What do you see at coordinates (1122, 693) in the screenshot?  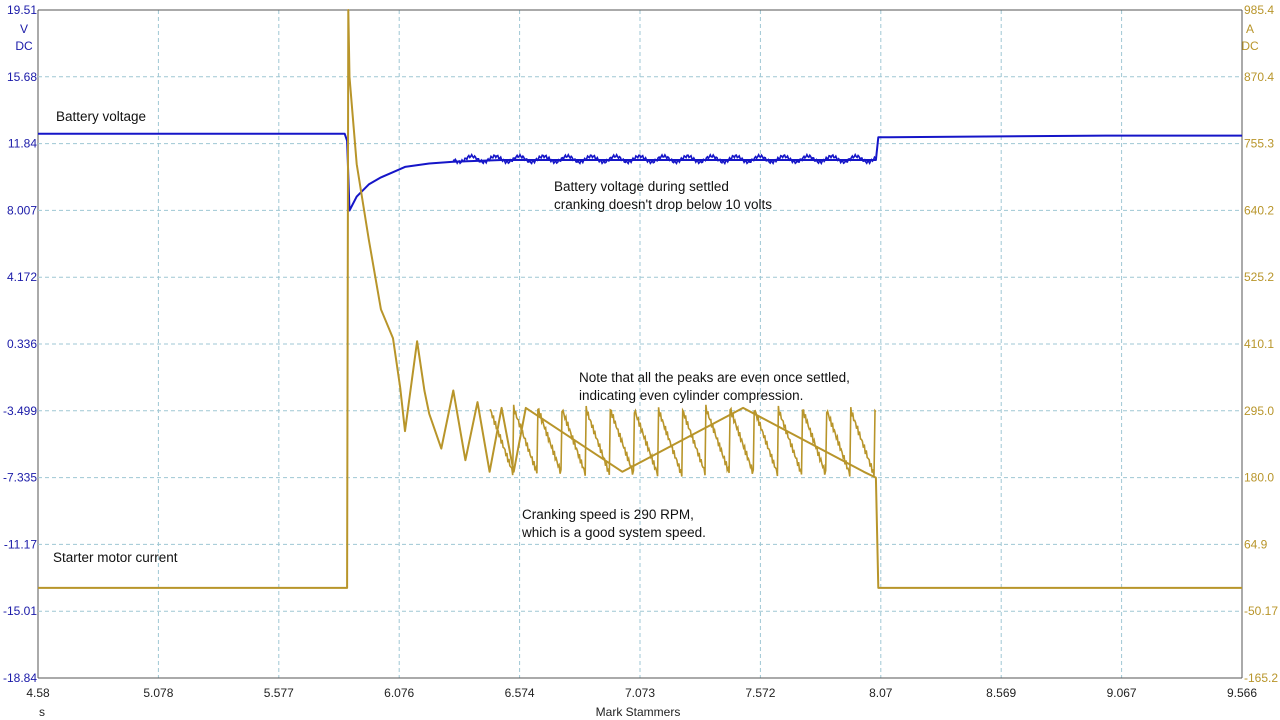 I see `x-tick-label: 9.067` at bounding box center [1122, 693].